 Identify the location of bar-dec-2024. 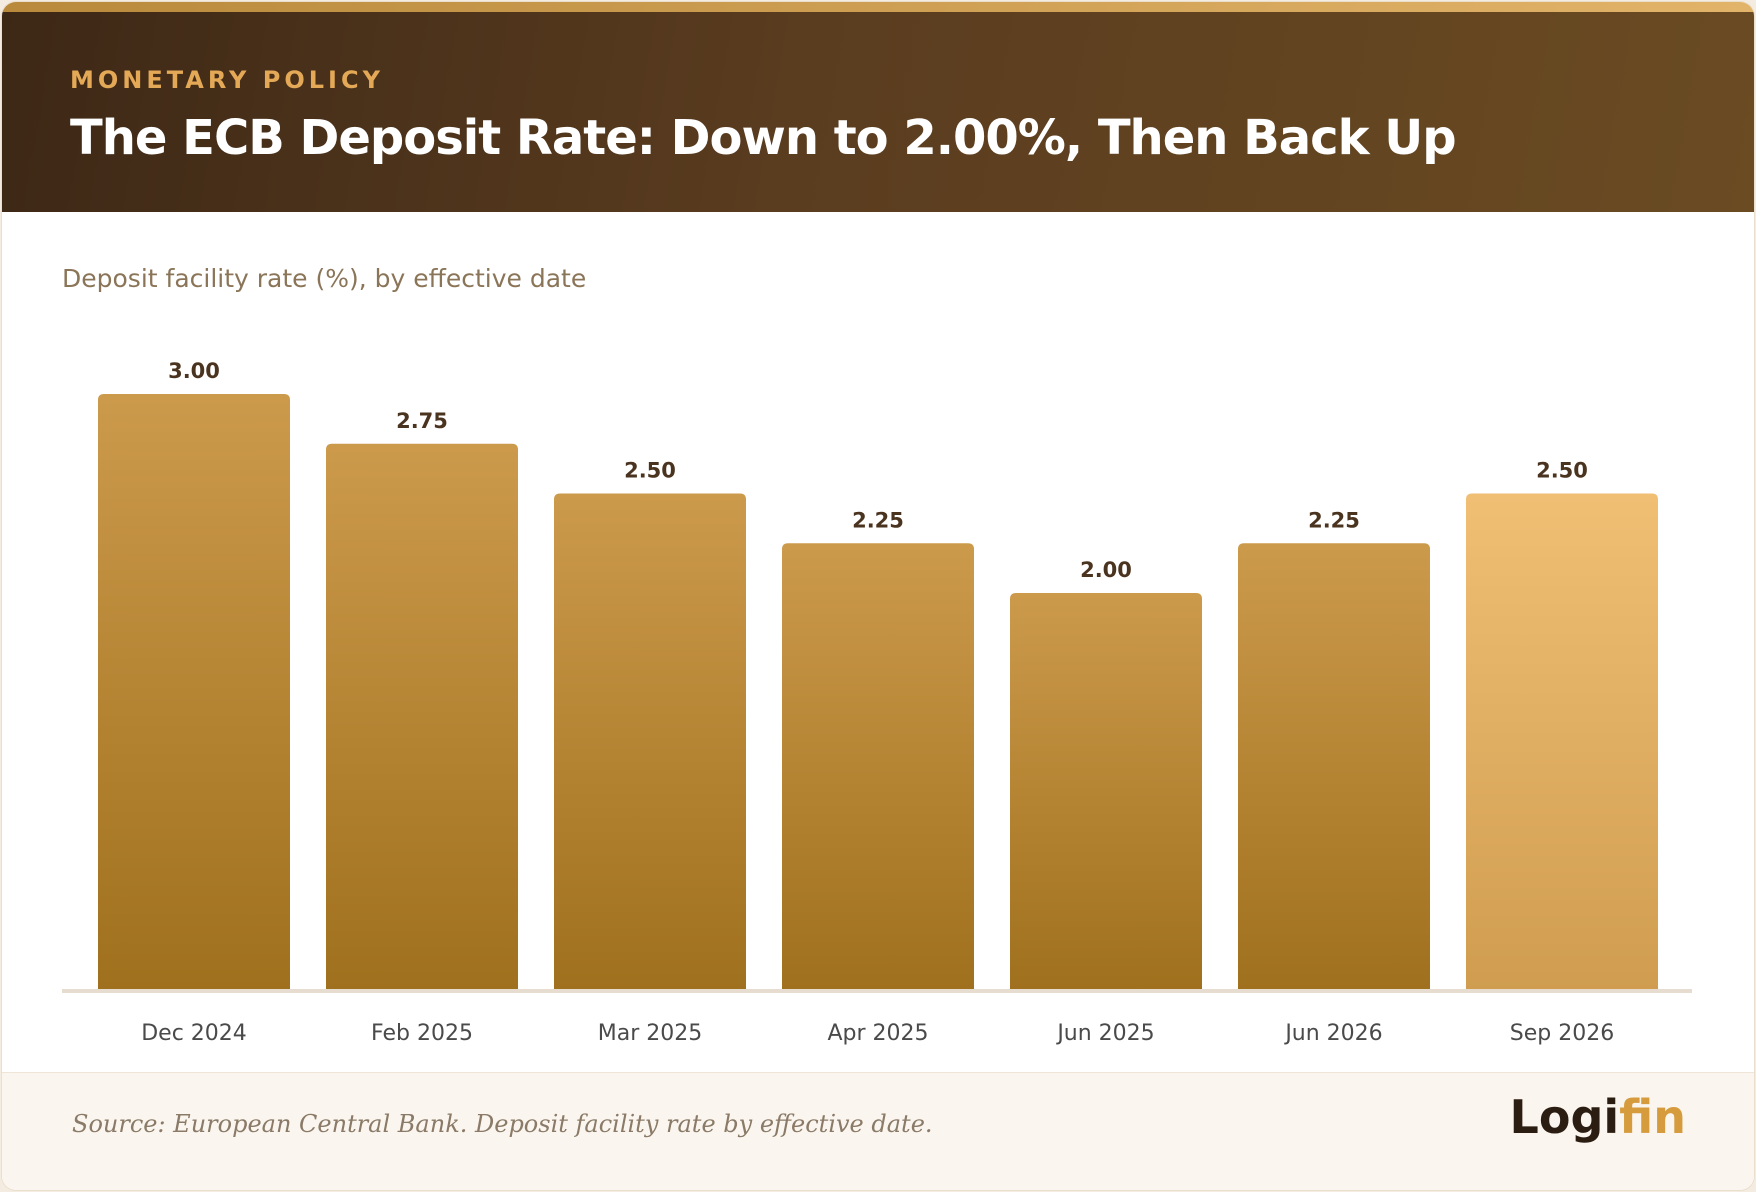
(194, 692).